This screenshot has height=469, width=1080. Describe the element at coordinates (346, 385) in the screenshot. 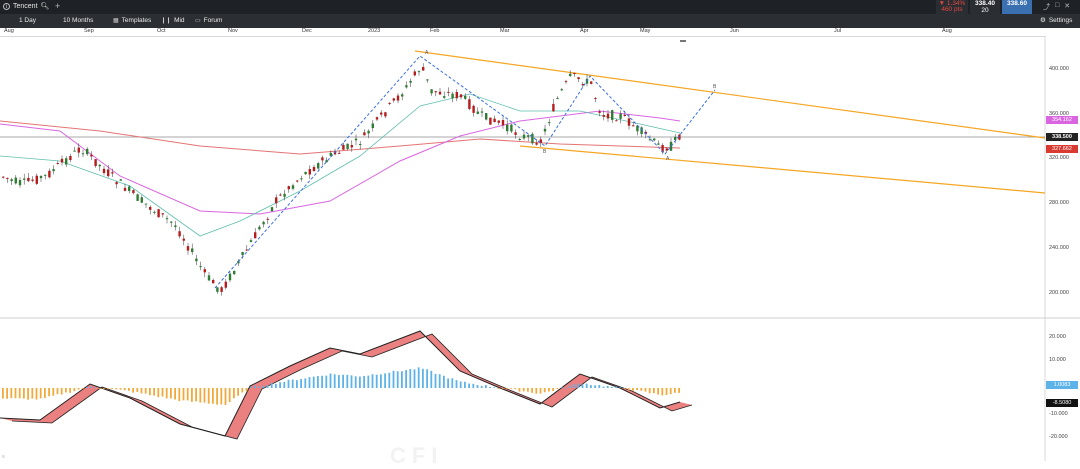

I see `macd-fill` at that location.